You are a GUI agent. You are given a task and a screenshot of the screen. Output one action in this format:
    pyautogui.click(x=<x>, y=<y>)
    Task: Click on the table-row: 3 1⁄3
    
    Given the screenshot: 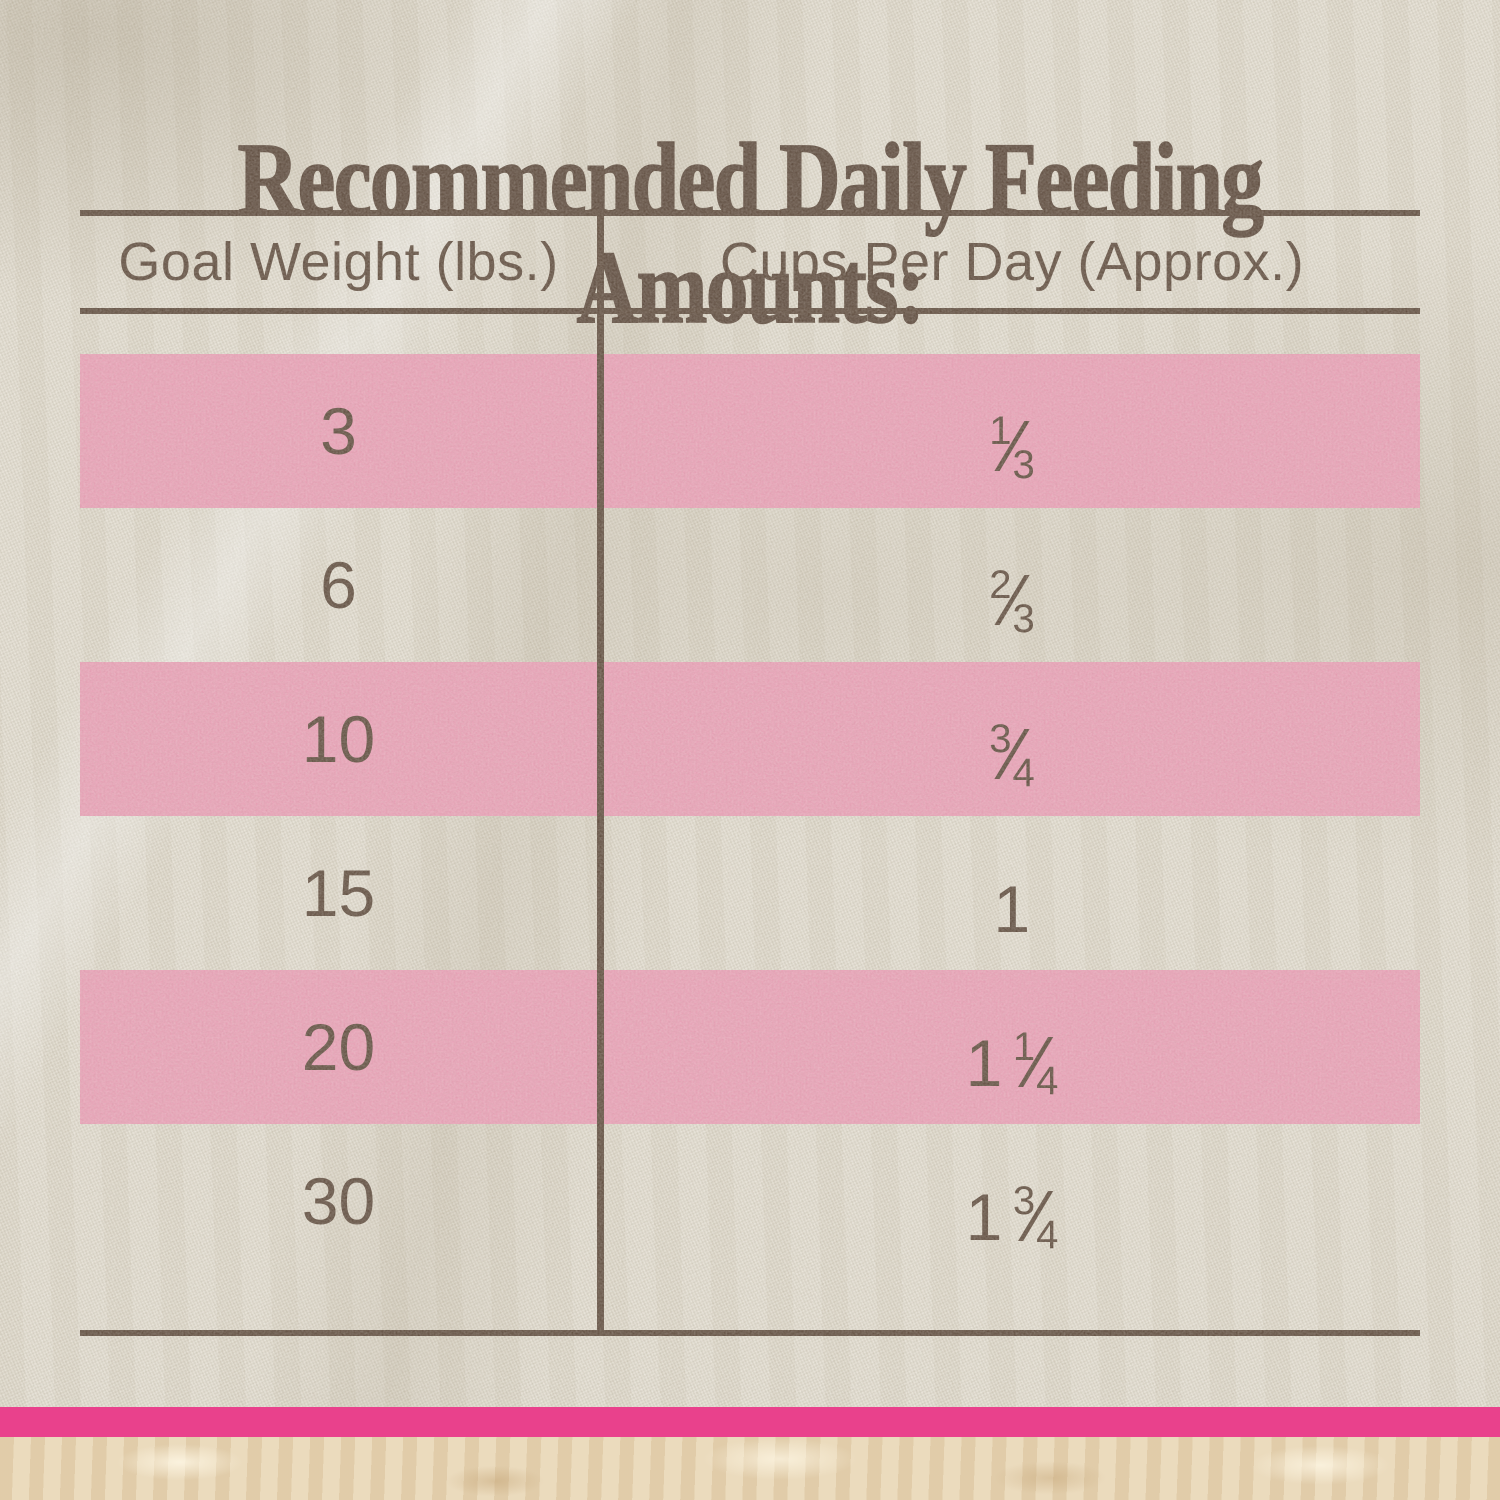 What is the action you would take?
    pyautogui.click(x=750, y=431)
    